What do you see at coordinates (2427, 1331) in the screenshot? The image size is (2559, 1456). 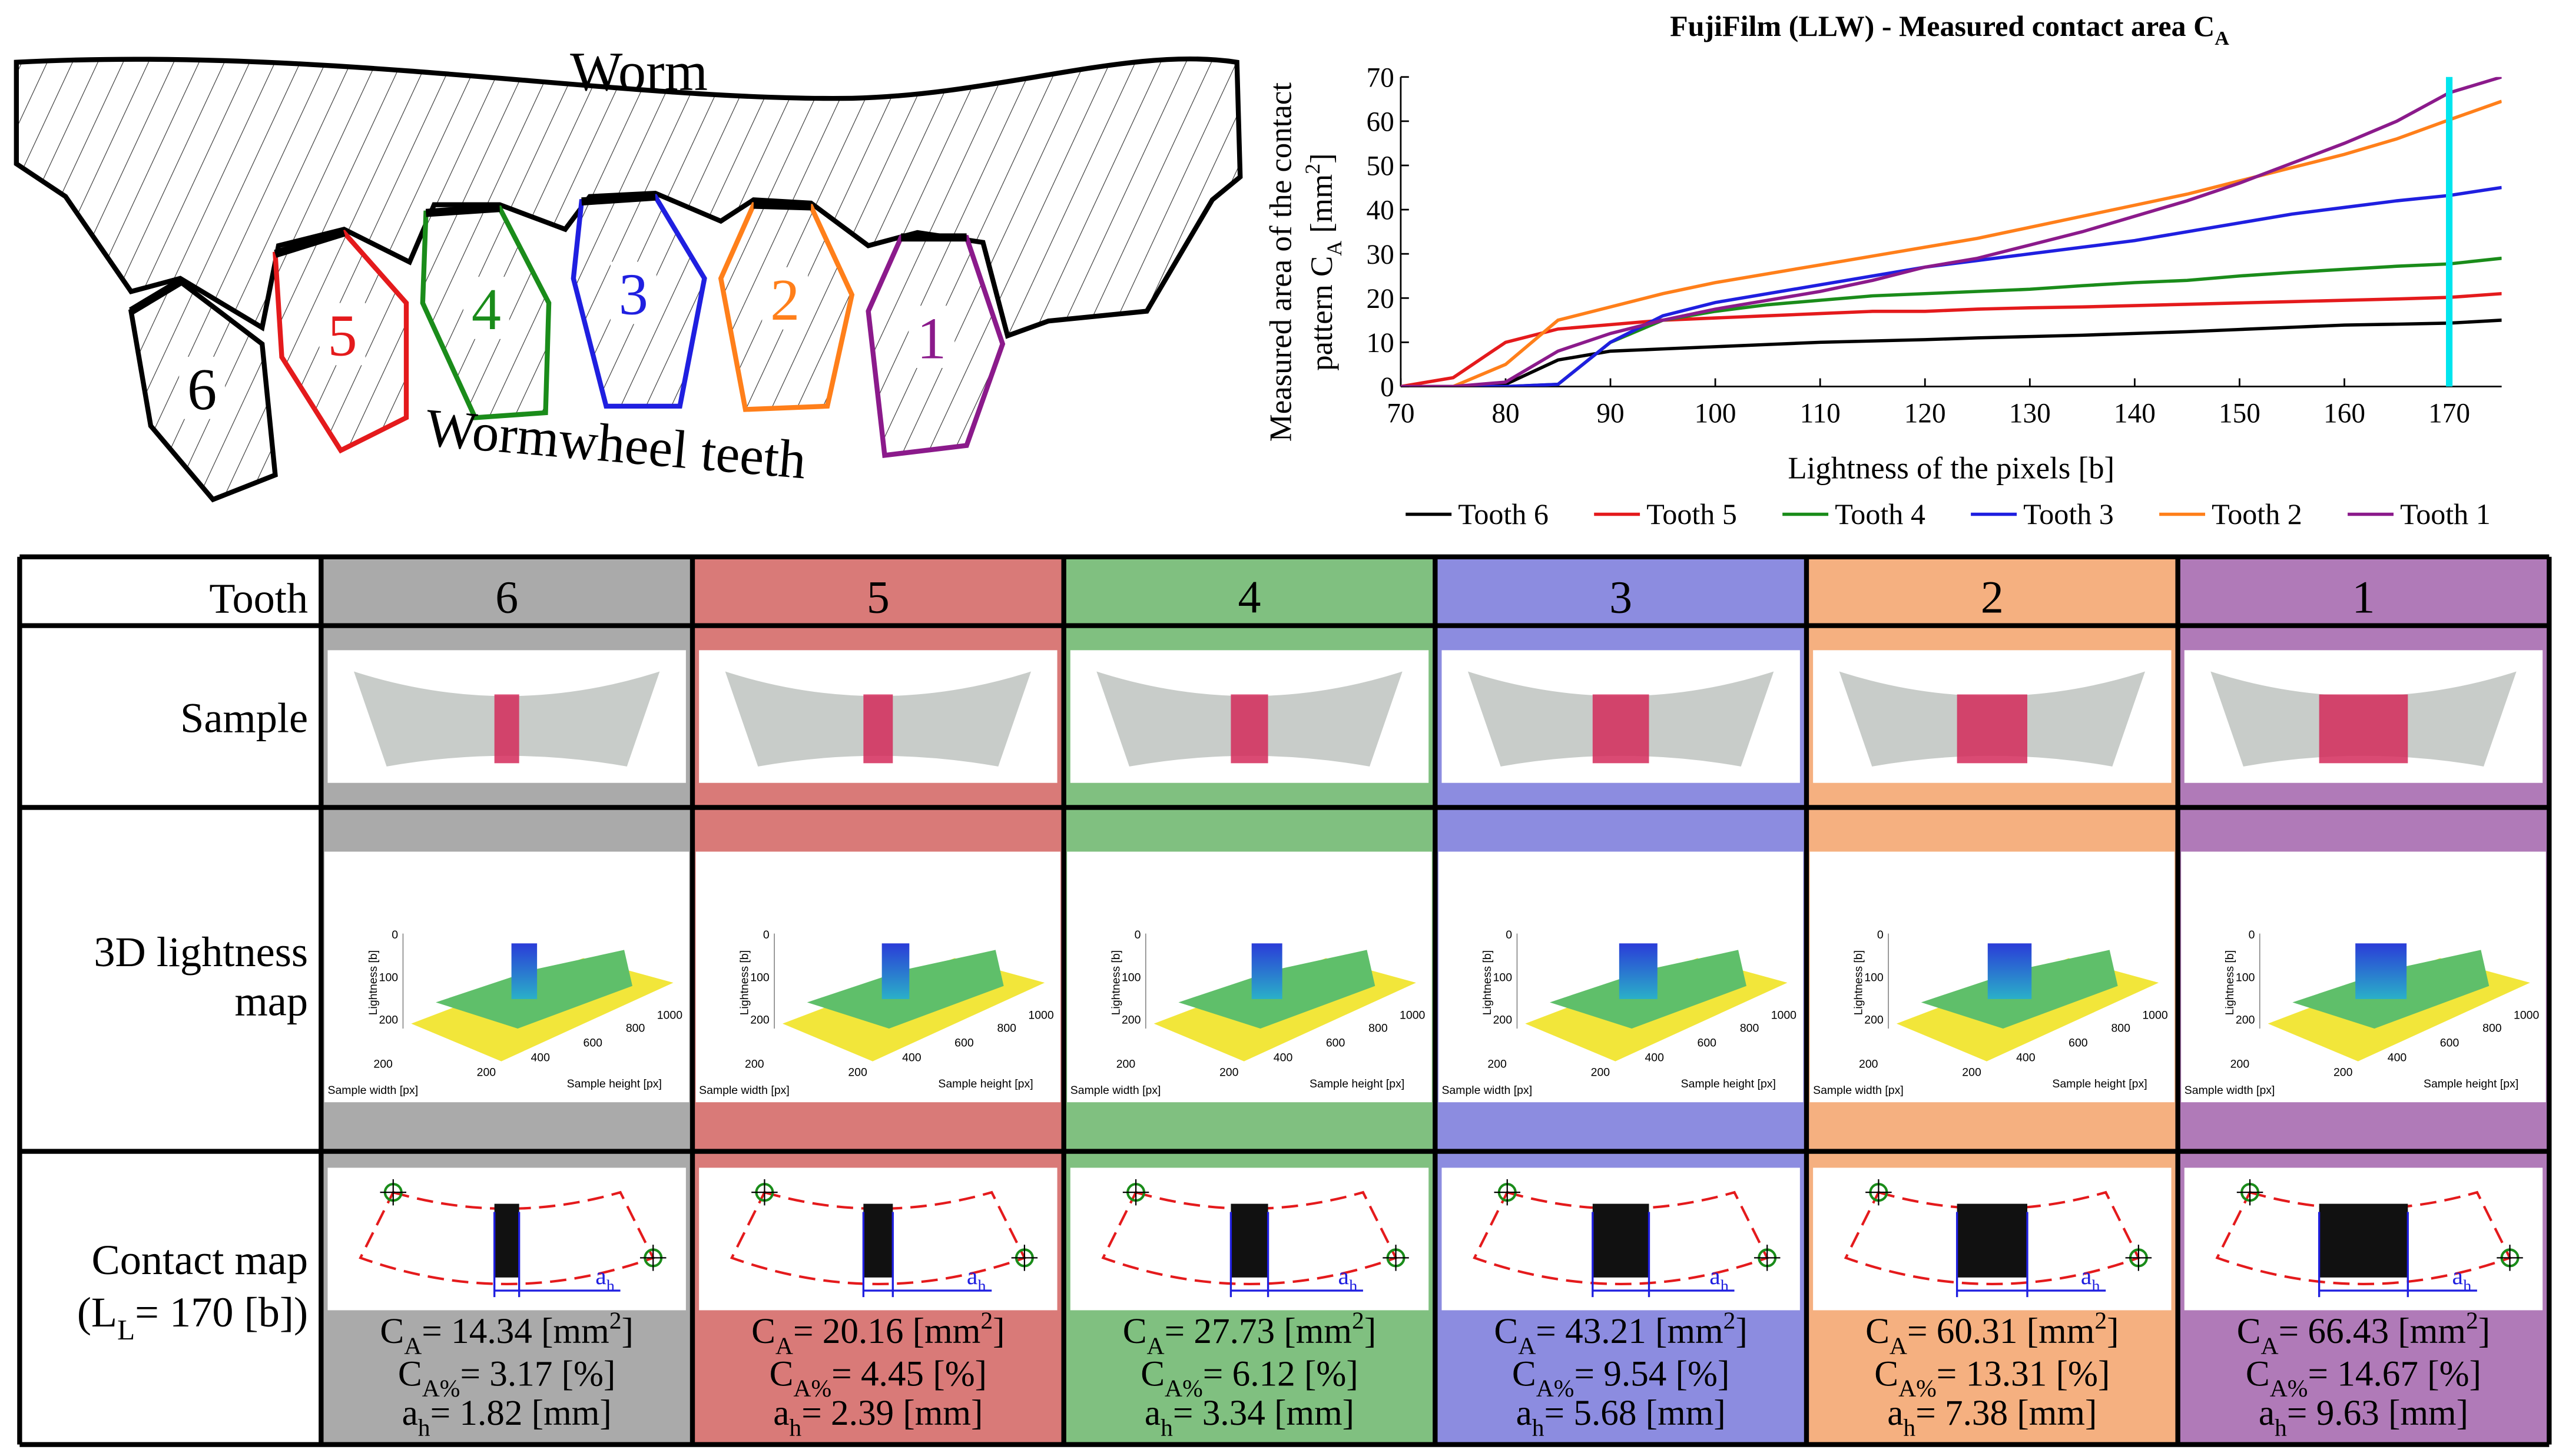 I see `ca-value-part: [mm` at bounding box center [2427, 1331].